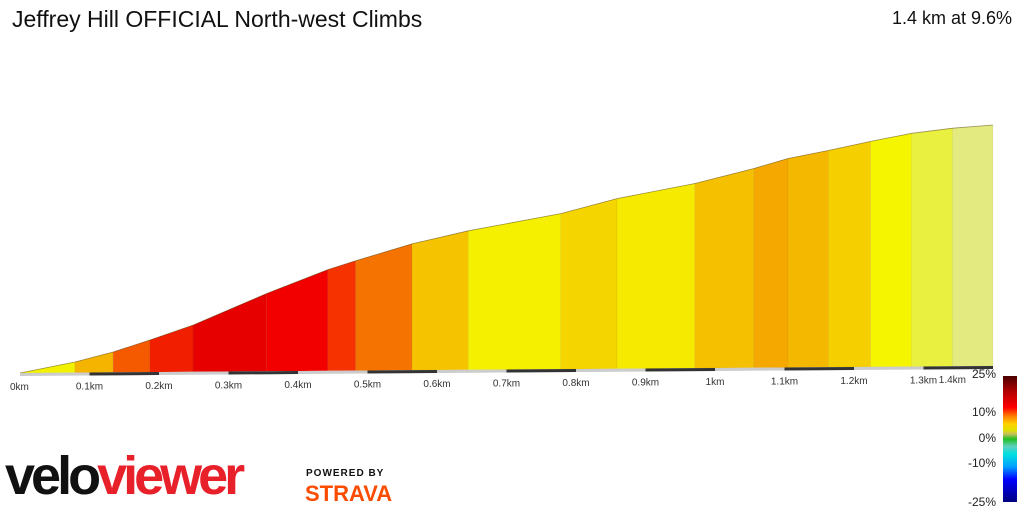 This screenshot has width=1024, height=512. I want to click on x-tick-label: 0km, so click(19, 387).